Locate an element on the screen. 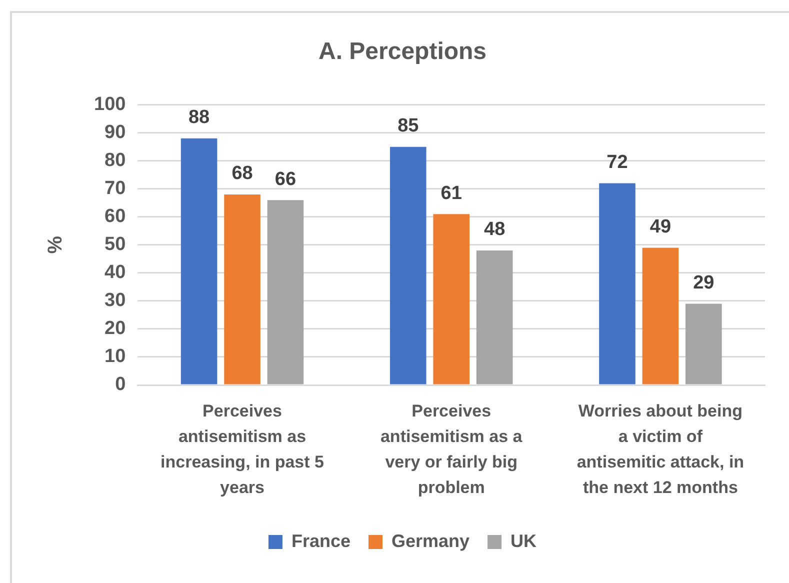 This screenshot has height=583, width=789. y-tick-label: 50 is located at coordinates (115, 245).